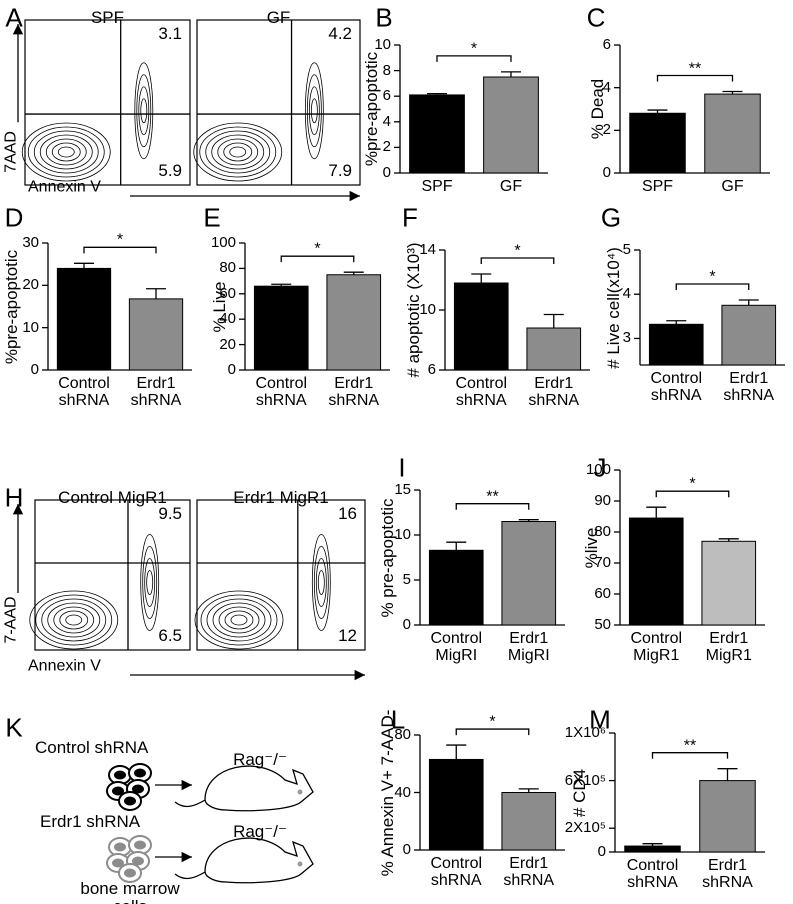 Image resolution: width=793 pixels, height=904 pixels. What do you see at coordinates (260, 832) in the screenshot?
I see `recipient-label: Rag⁻/⁻` at bounding box center [260, 832].